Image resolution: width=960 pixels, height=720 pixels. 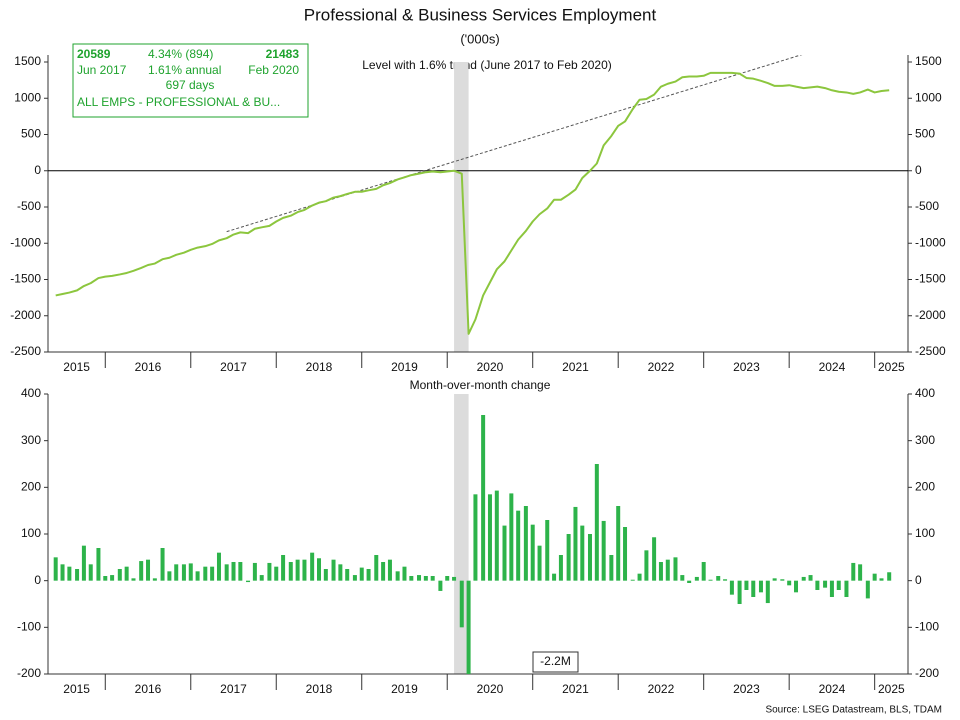 What do you see at coordinates (925, 487) in the screenshot?
I see `y2-tick-label: 200` at bounding box center [925, 487].